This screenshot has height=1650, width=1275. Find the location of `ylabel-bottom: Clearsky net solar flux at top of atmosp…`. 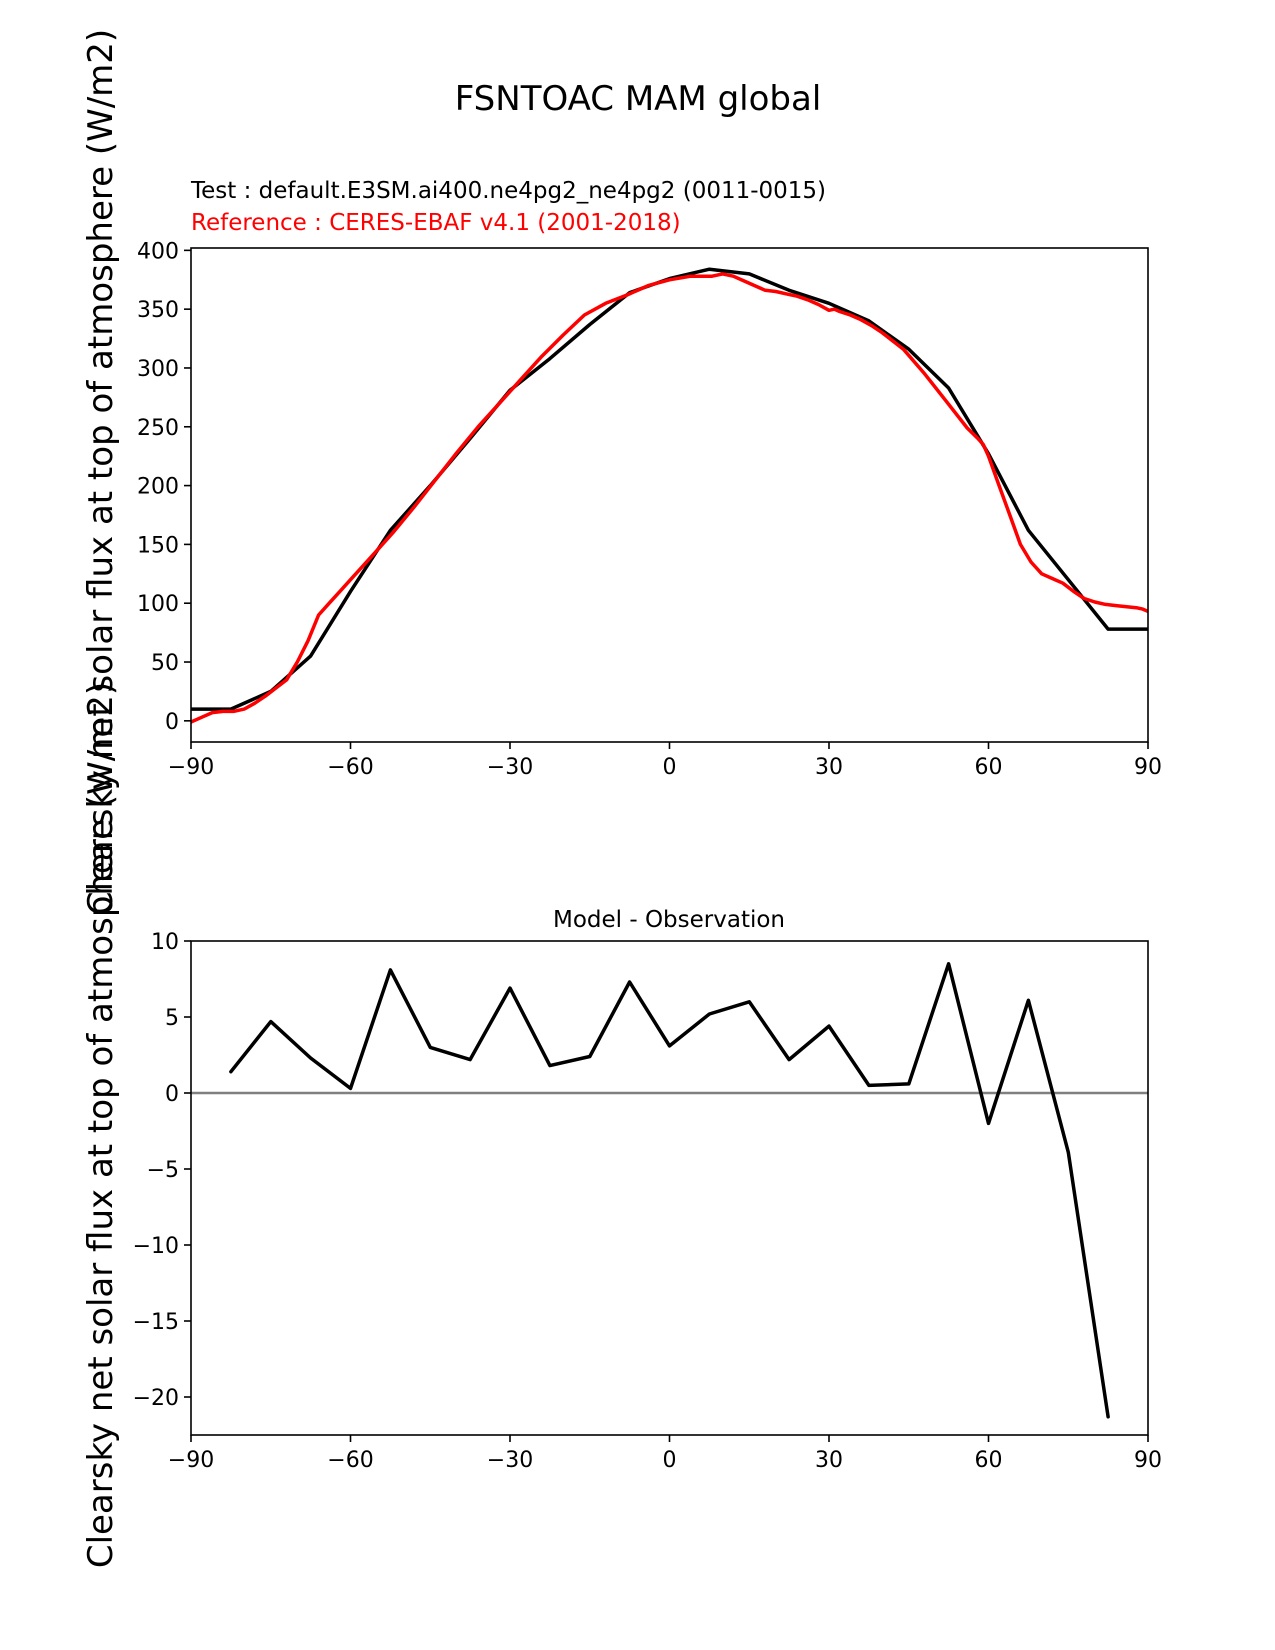

ylabel-bottom: Clearsky net solar flux at top of atmosp… is located at coordinates (101, 1125).